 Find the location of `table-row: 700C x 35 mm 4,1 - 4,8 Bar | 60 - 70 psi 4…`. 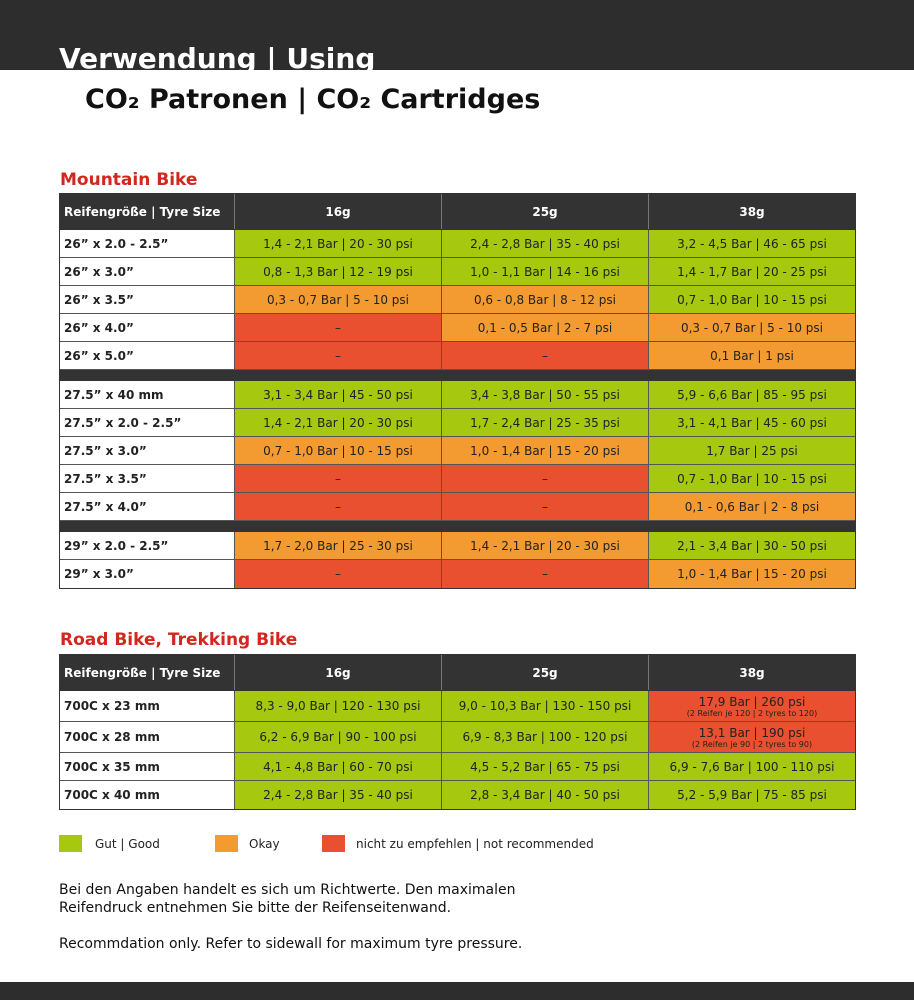

table-row: 700C x 35 mm 4,1 - 4,8 Bar | 60 - 70 psi 4… is located at coordinates (457, 767).